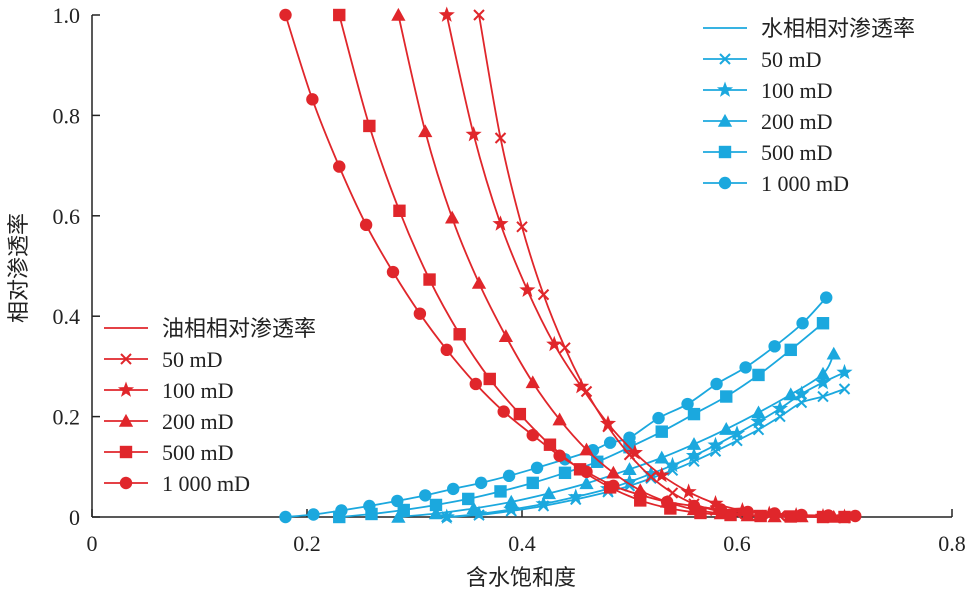 Image resolution: width=971 pixels, height=592 pixels. I want to click on x-tick-label: 0.4, so click(522, 543).